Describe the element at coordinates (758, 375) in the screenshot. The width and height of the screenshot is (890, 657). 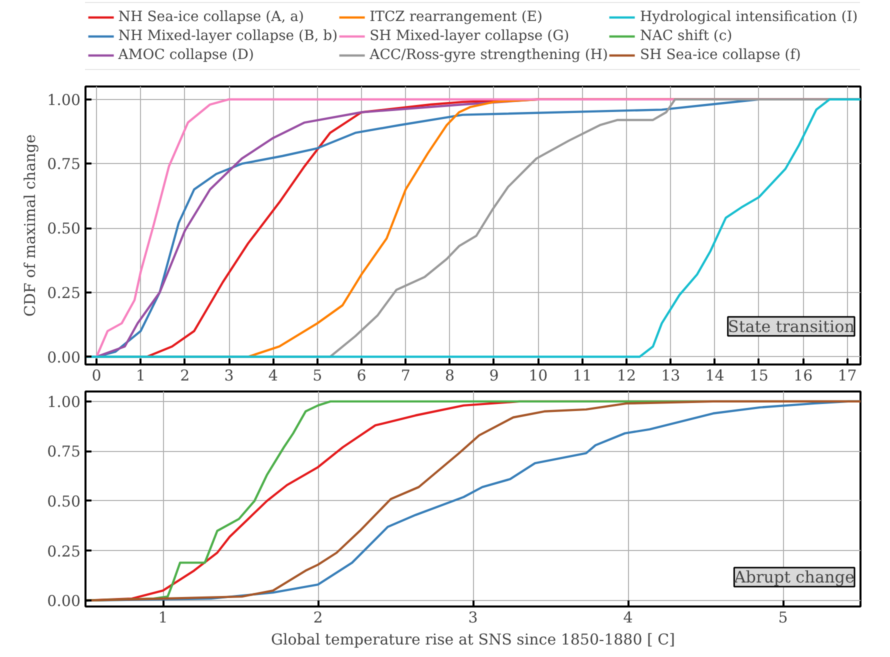
I see `x-tick-label: 15` at that location.